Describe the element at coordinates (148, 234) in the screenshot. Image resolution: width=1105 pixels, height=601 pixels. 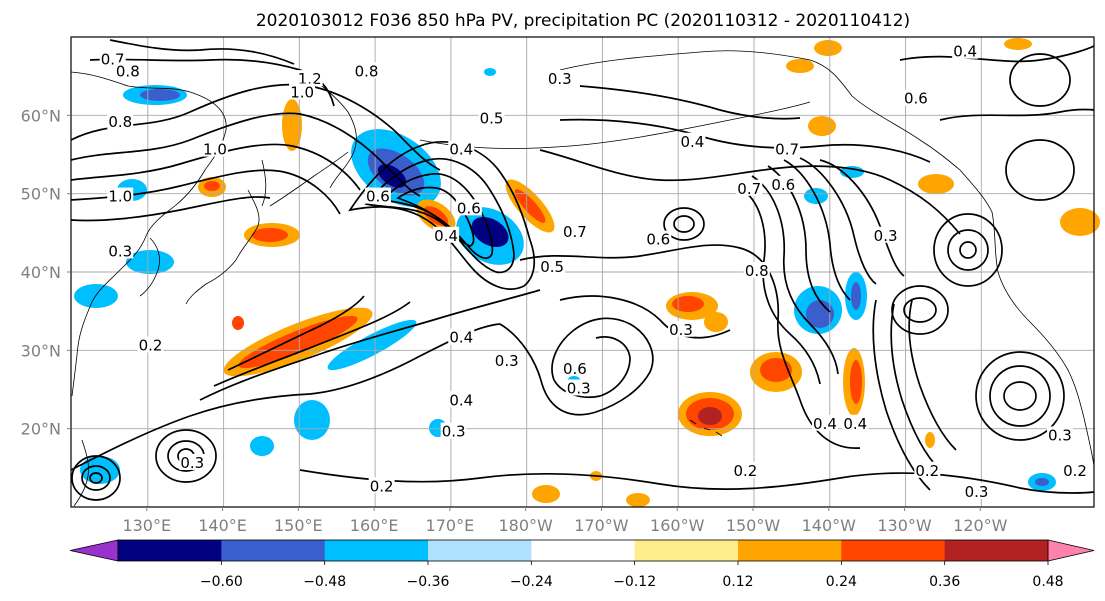
I see `coastline-asia` at that location.